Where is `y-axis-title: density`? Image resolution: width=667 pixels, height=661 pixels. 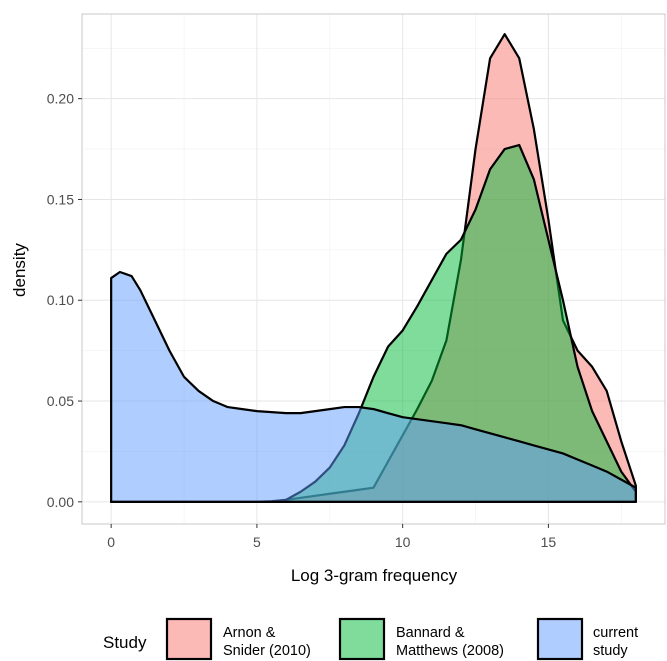
y-axis-title: density is located at coordinates (19, 270).